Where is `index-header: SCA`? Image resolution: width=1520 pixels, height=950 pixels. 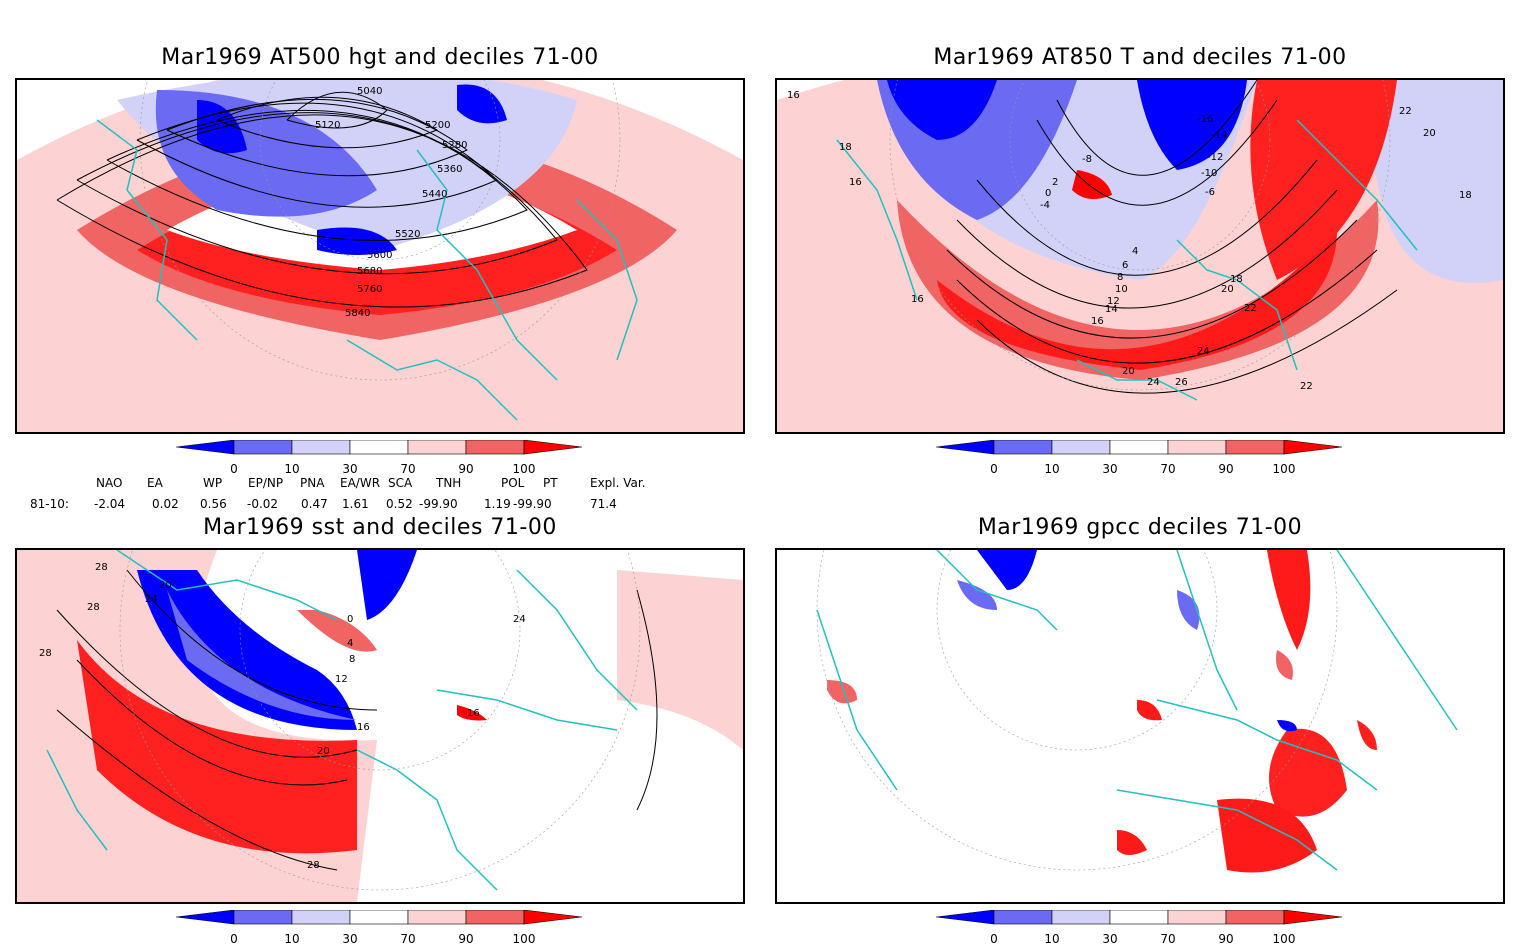
index-header: SCA is located at coordinates (400, 483).